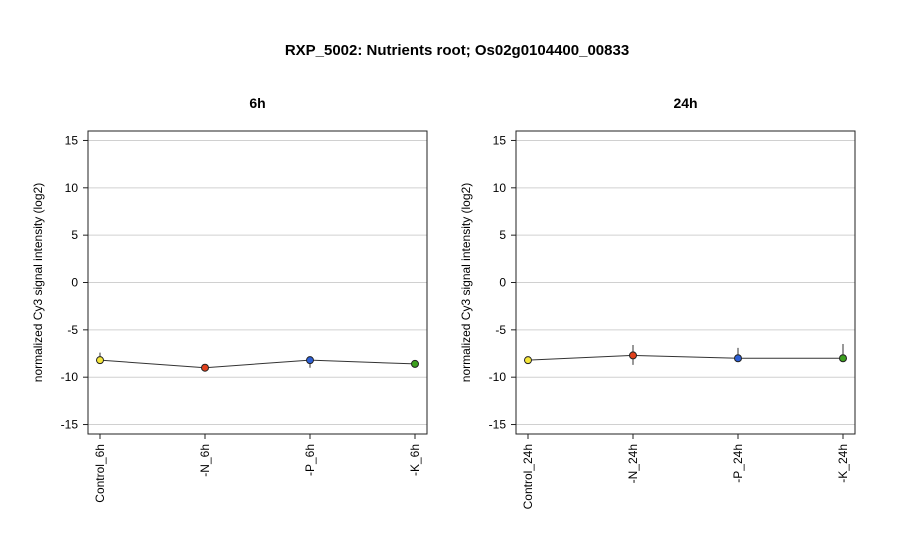 The image size is (900, 550). I want to click on x-tick-label: -K_6h, so click(415, 460).